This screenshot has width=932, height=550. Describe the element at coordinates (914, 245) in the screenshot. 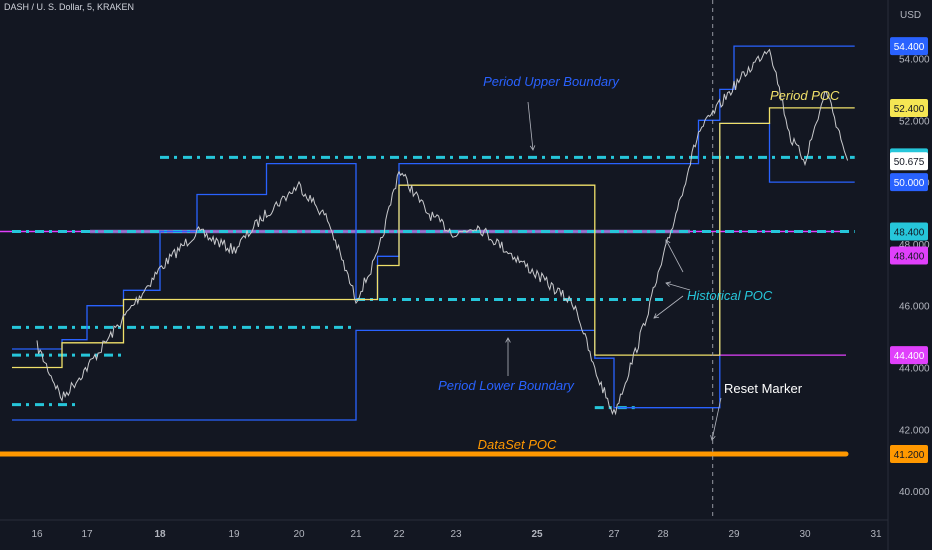

I see `y-tick-label: 48.000` at that location.